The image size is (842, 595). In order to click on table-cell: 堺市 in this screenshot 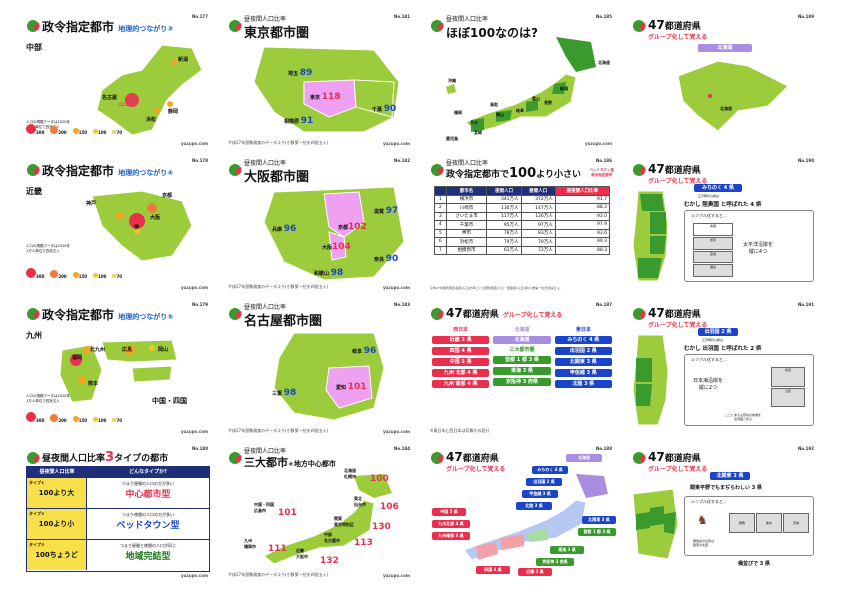, I will do `click(466, 233)`.